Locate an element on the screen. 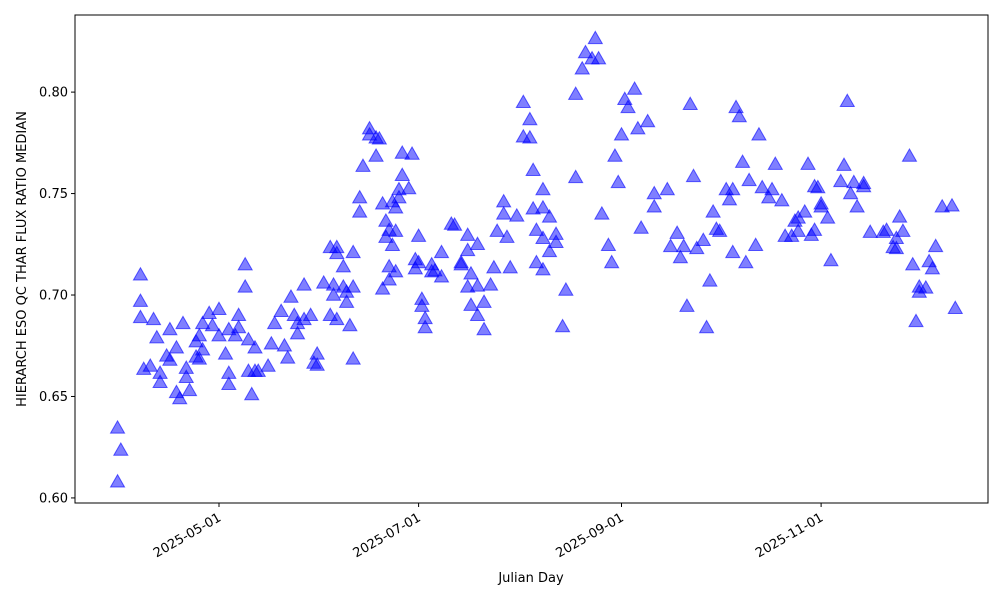 This screenshot has height=600, width=1000. y-tick-label: 0.65 is located at coordinates (53, 397).